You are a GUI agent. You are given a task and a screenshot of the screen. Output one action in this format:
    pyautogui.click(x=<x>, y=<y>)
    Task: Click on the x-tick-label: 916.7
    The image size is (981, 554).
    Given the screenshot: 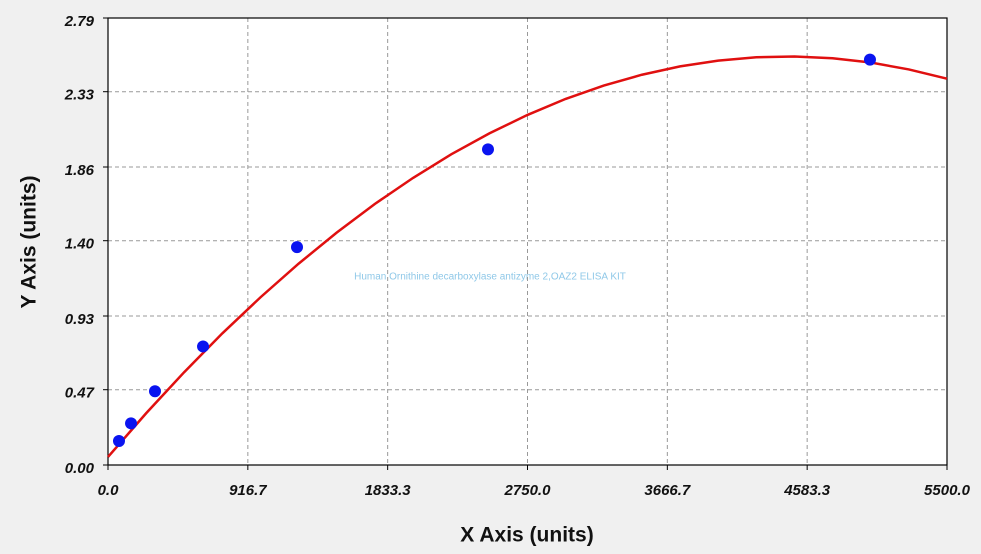 What is the action you would take?
    pyautogui.click(x=248, y=490)
    